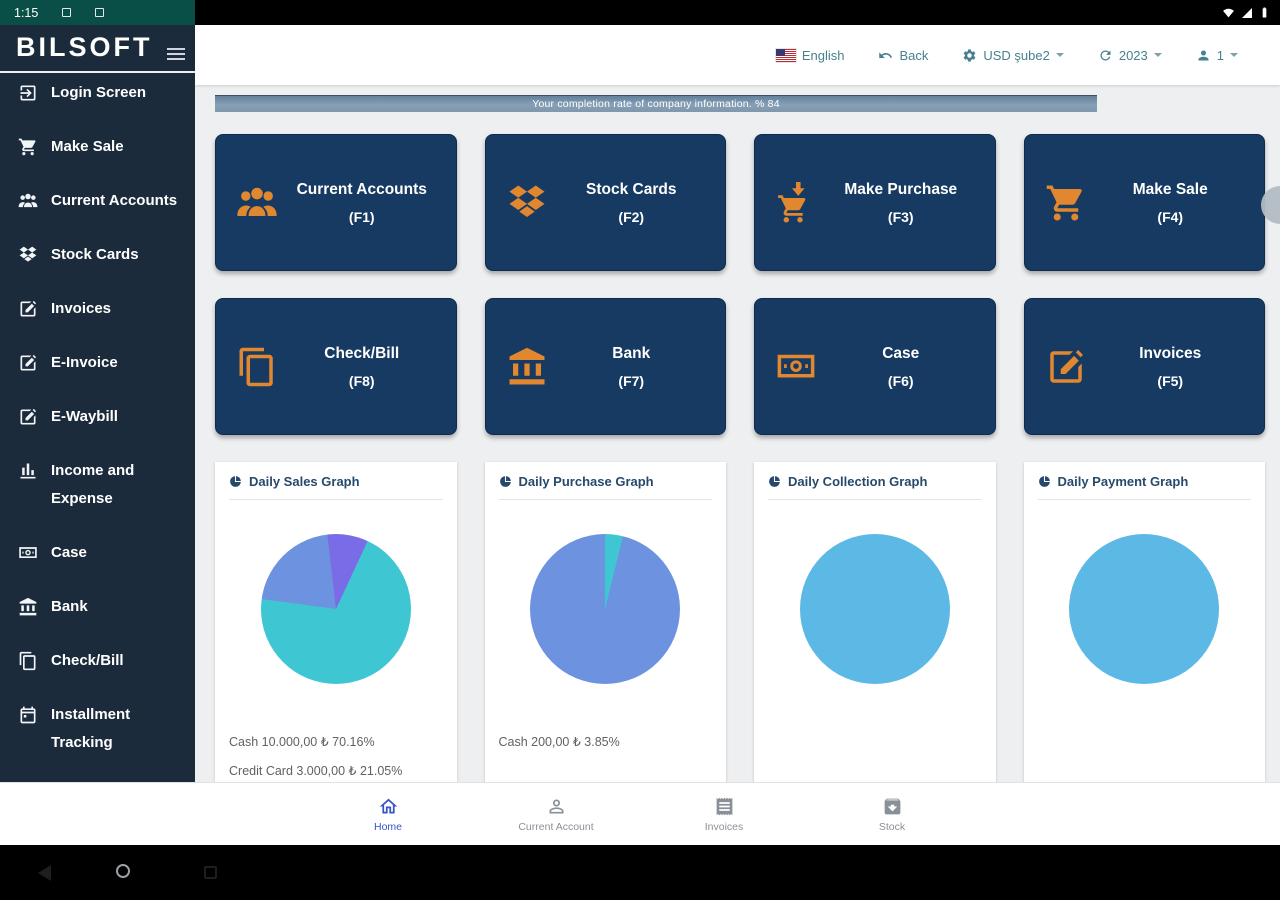  I want to click on branch-selector: USD şube2, so click(1013, 55).